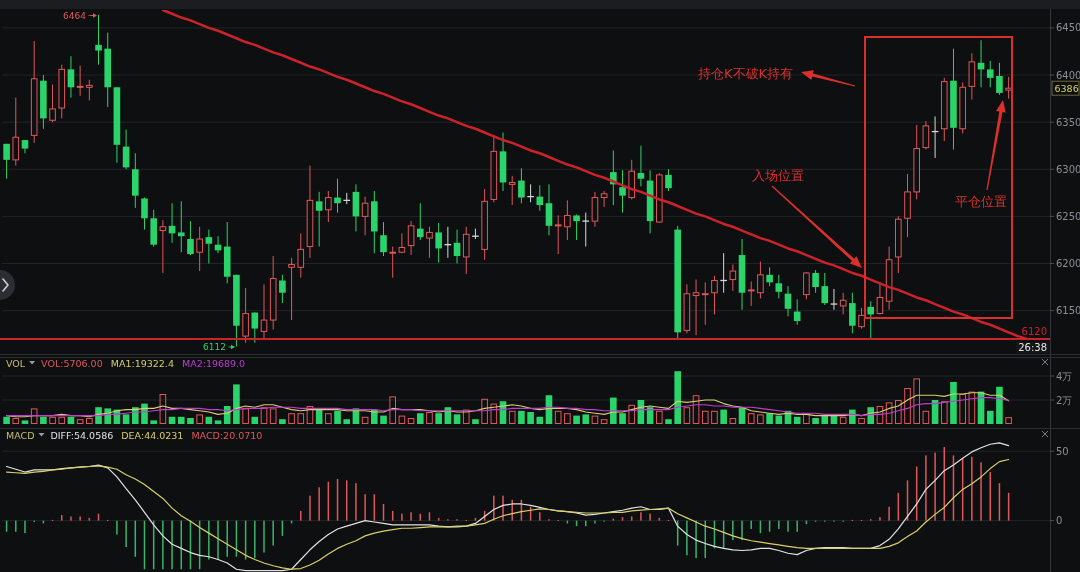 The image size is (1080, 572). What do you see at coordinates (1068, 216) in the screenshot?
I see `y-tick-label: 6250` at bounding box center [1068, 216].